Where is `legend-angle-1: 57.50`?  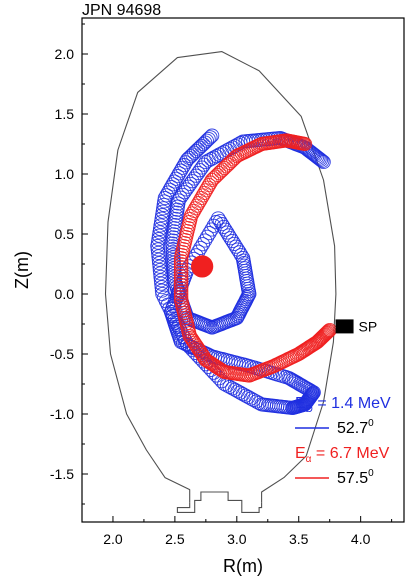
legend-angle-1: 57.50 is located at coordinates (355, 477).